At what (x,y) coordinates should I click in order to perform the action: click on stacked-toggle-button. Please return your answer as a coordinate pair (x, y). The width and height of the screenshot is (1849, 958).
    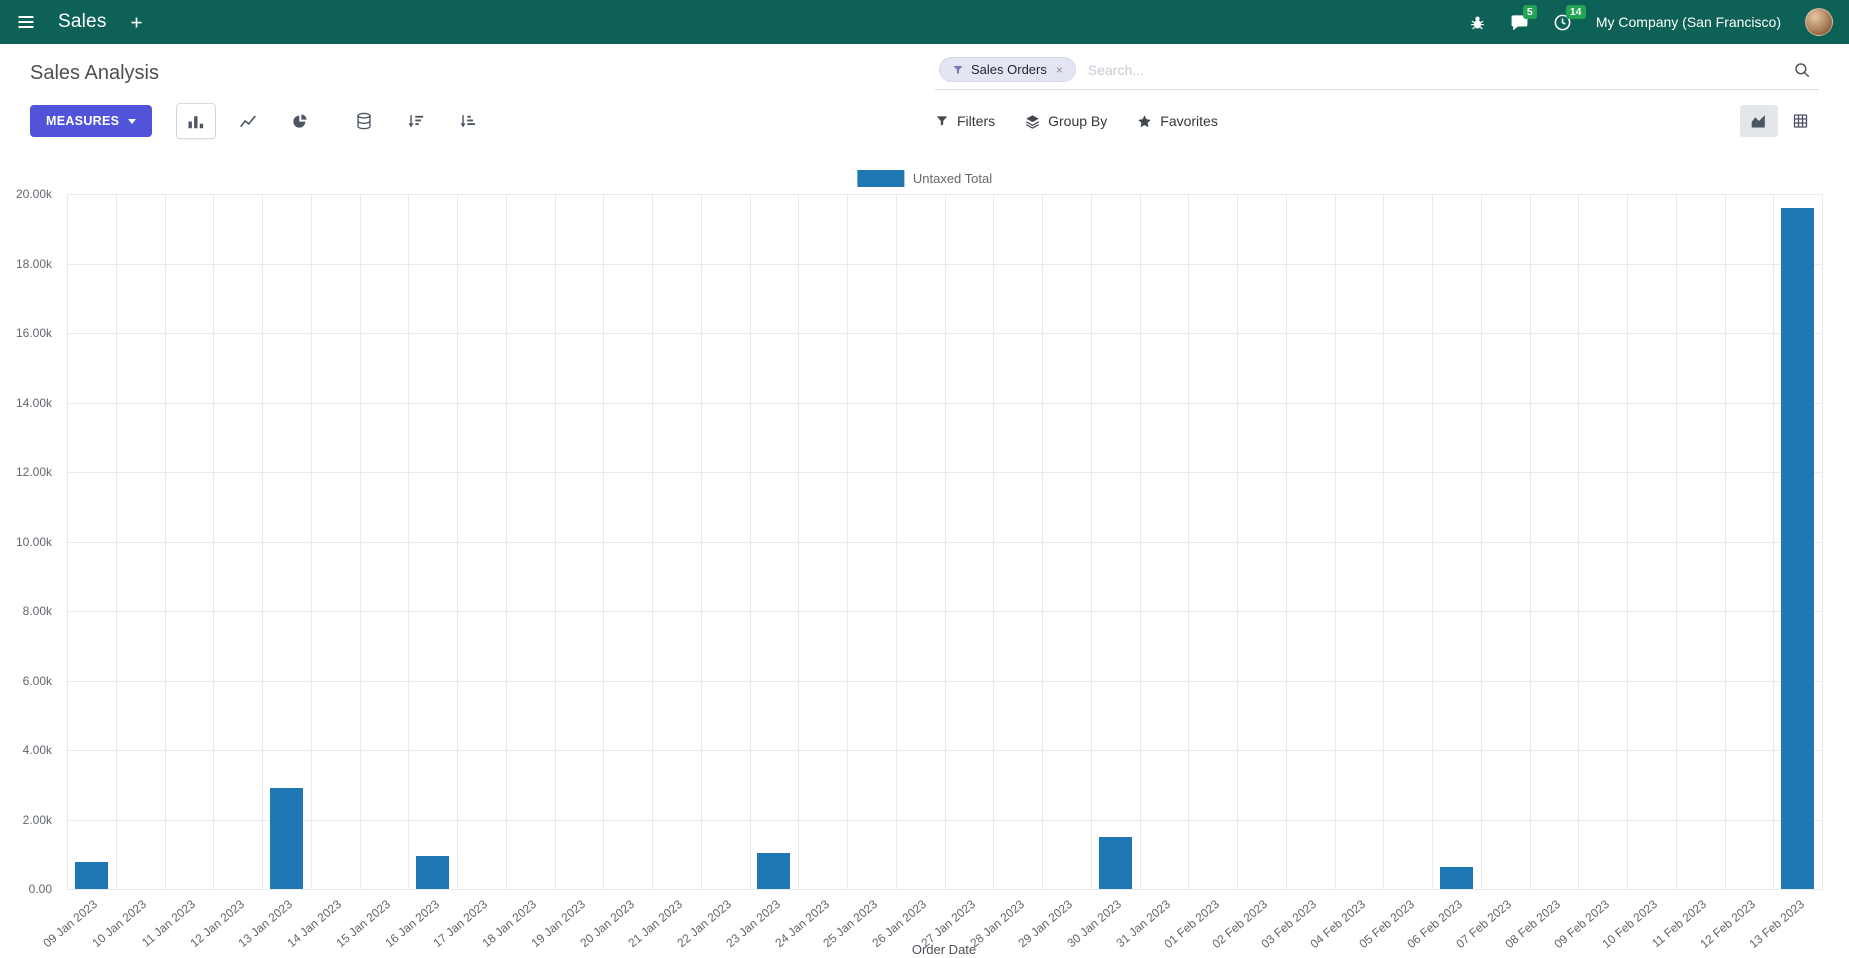
    Looking at the image, I should click on (364, 121).